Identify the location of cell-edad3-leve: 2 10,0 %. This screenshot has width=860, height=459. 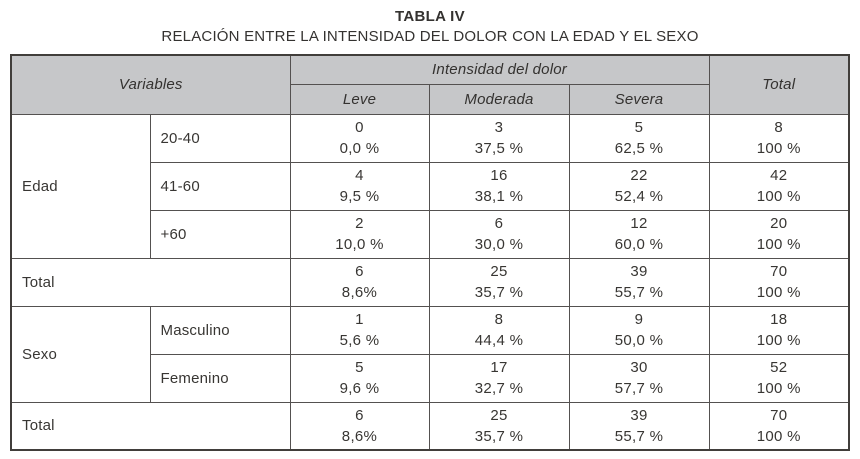
(359, 234).